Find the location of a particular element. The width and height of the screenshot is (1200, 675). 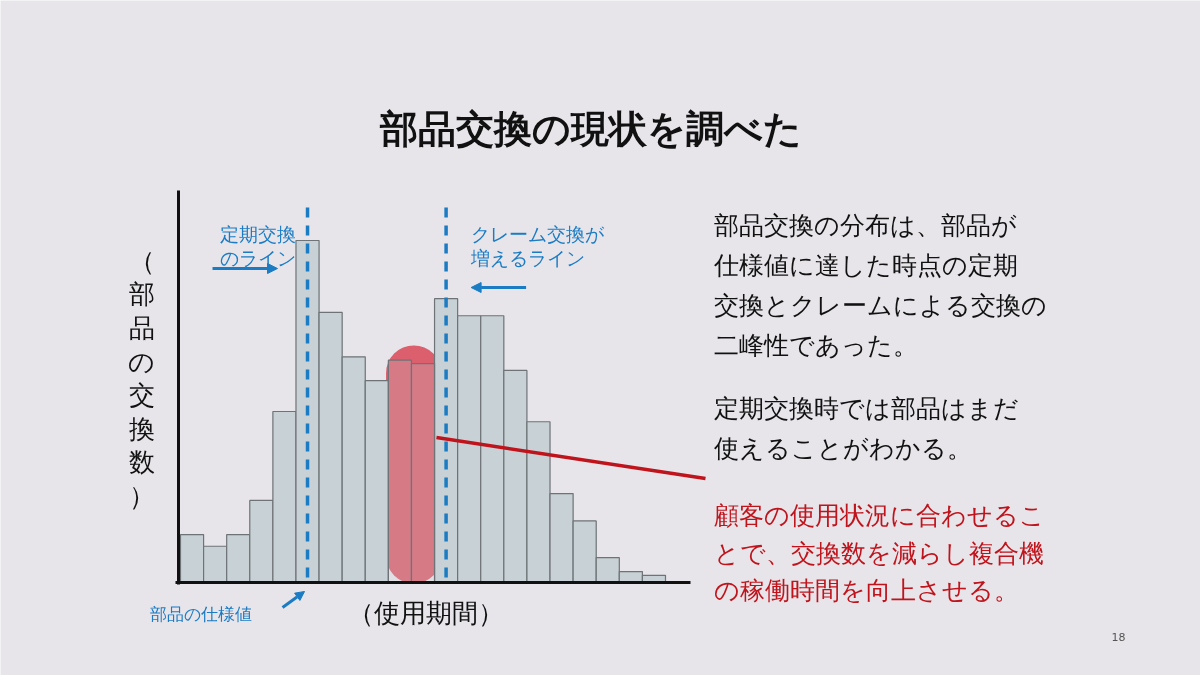

text: 定期交換時では部品はまだ is located at coordinates (866, 408).